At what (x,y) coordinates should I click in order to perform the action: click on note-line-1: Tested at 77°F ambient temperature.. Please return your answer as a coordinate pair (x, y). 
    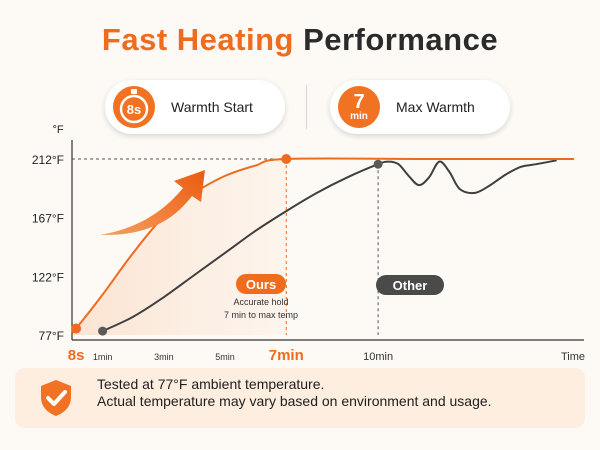
    Looking at the image, I should click on (211, 384).